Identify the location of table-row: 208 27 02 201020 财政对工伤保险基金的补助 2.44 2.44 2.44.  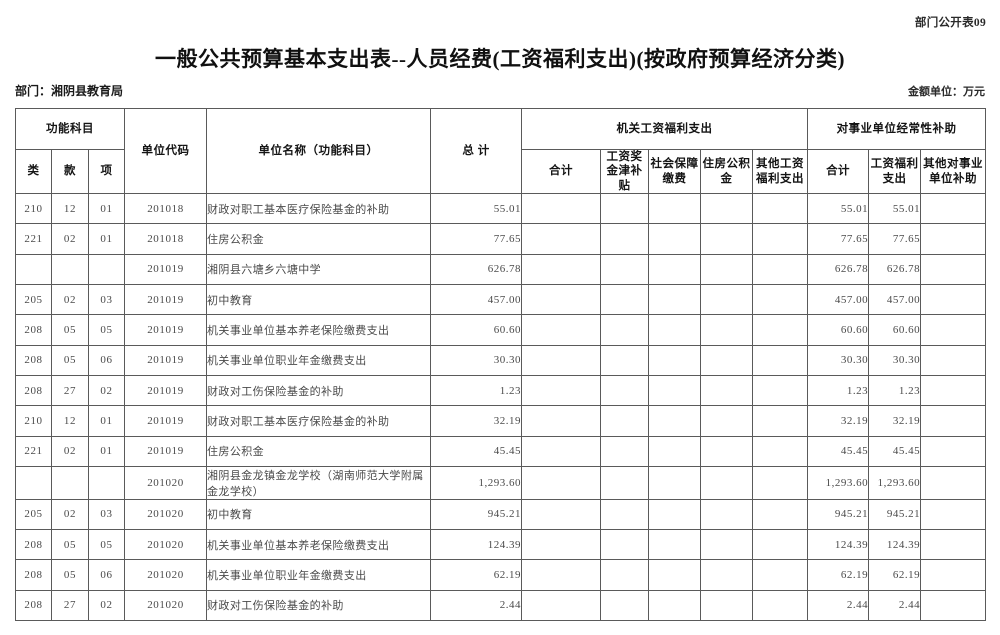
(501, 605).